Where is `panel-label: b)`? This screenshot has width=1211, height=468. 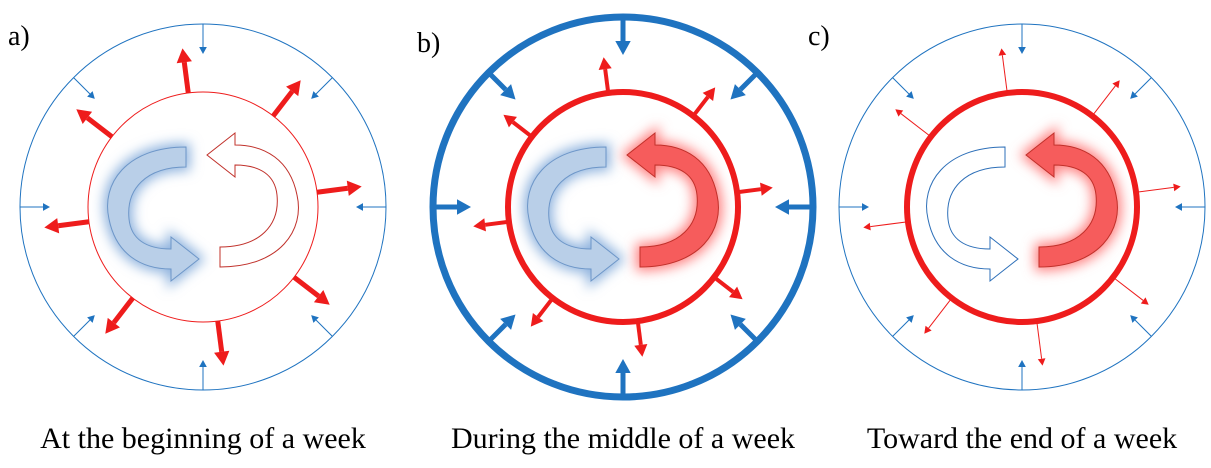 panel-label: b) is located at coordinates (428, 43).